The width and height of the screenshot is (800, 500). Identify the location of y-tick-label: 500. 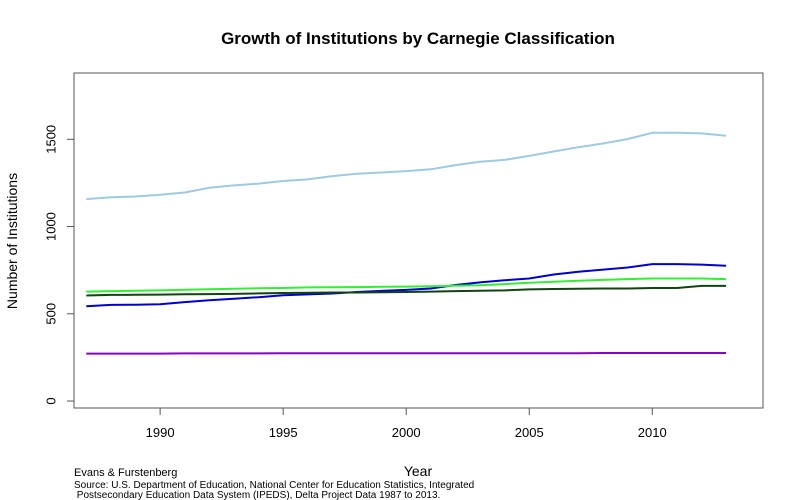
(51, 314).